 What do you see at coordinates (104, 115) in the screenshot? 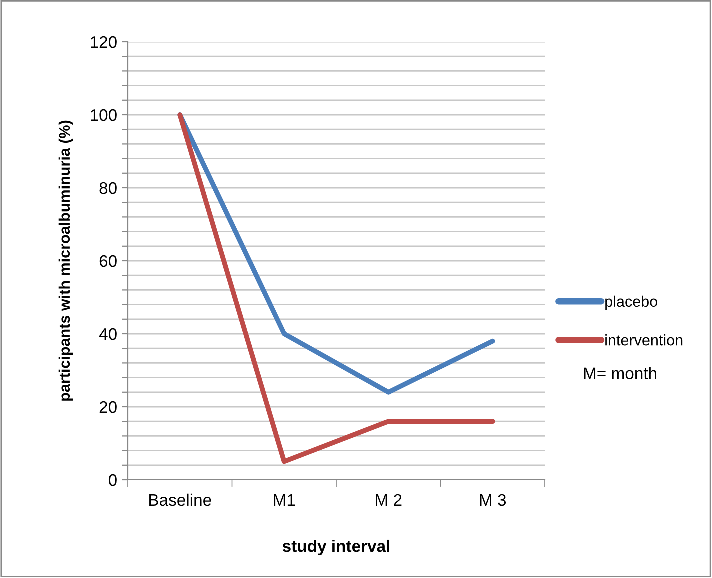
I see `y-tick-label: 100` at bounding box center [104, 115].